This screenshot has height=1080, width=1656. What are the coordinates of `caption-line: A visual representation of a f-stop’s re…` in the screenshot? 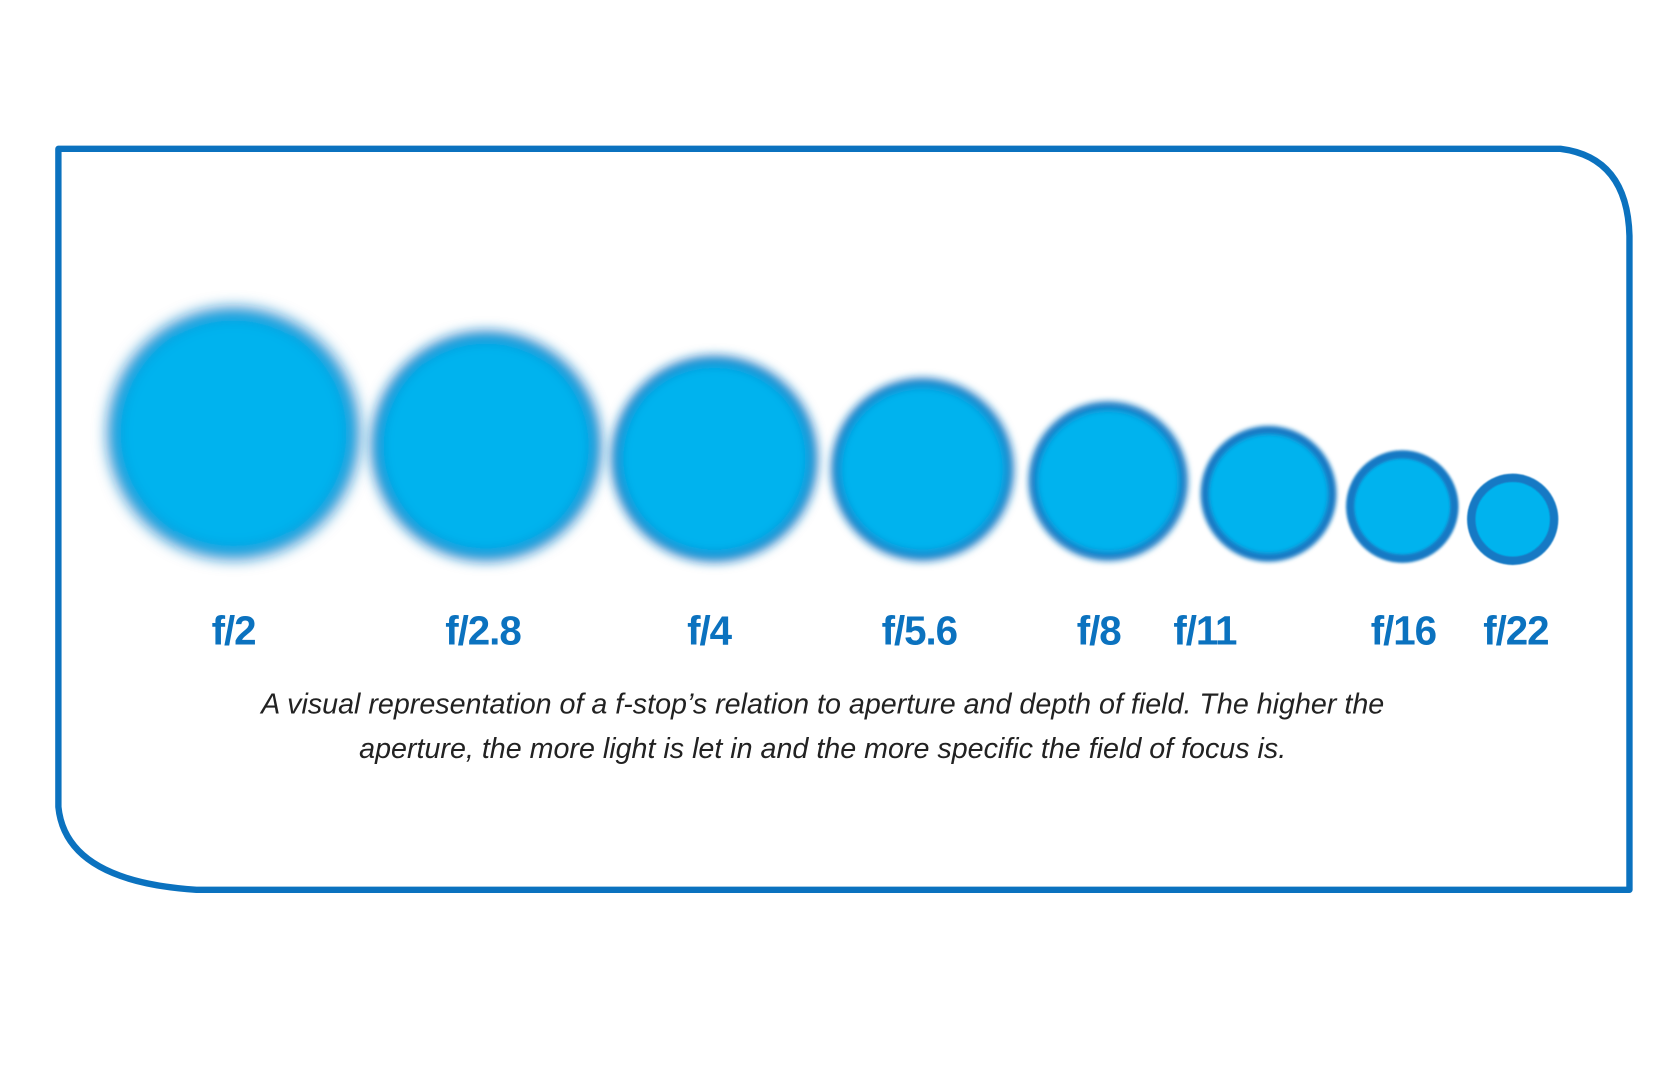 It's located at (821, 705).